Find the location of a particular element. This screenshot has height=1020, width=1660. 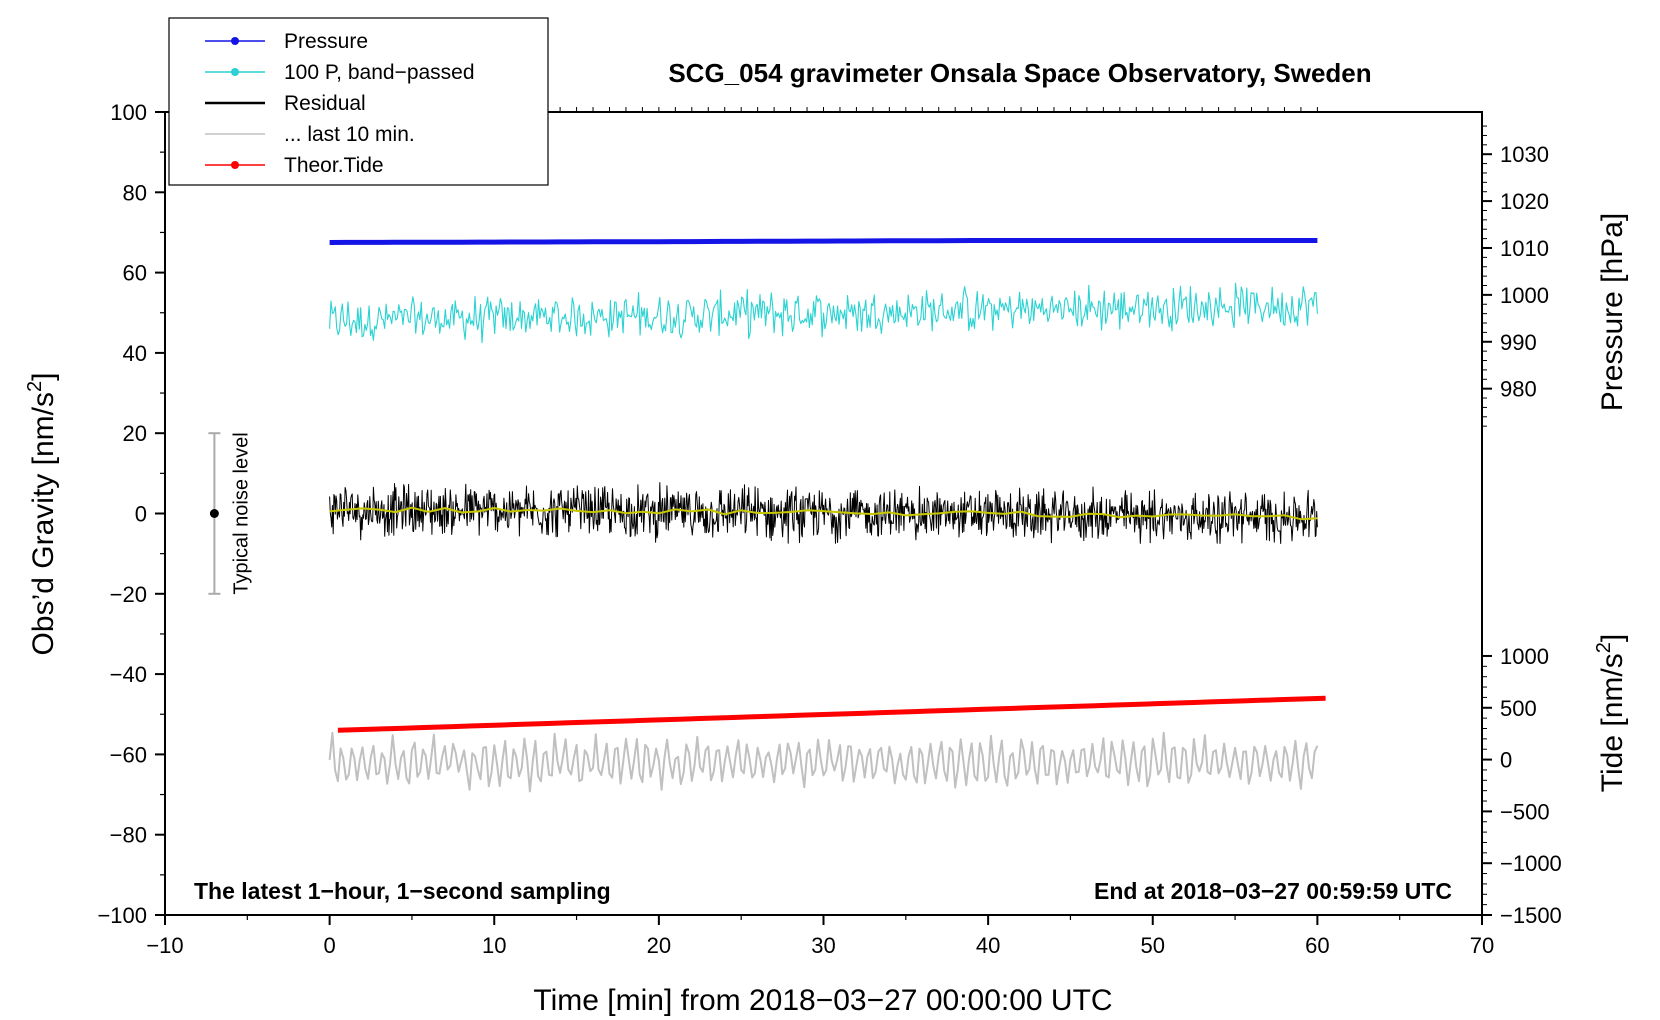

pressure-tick-label: 1030 is located at coordinates (1524, 154).